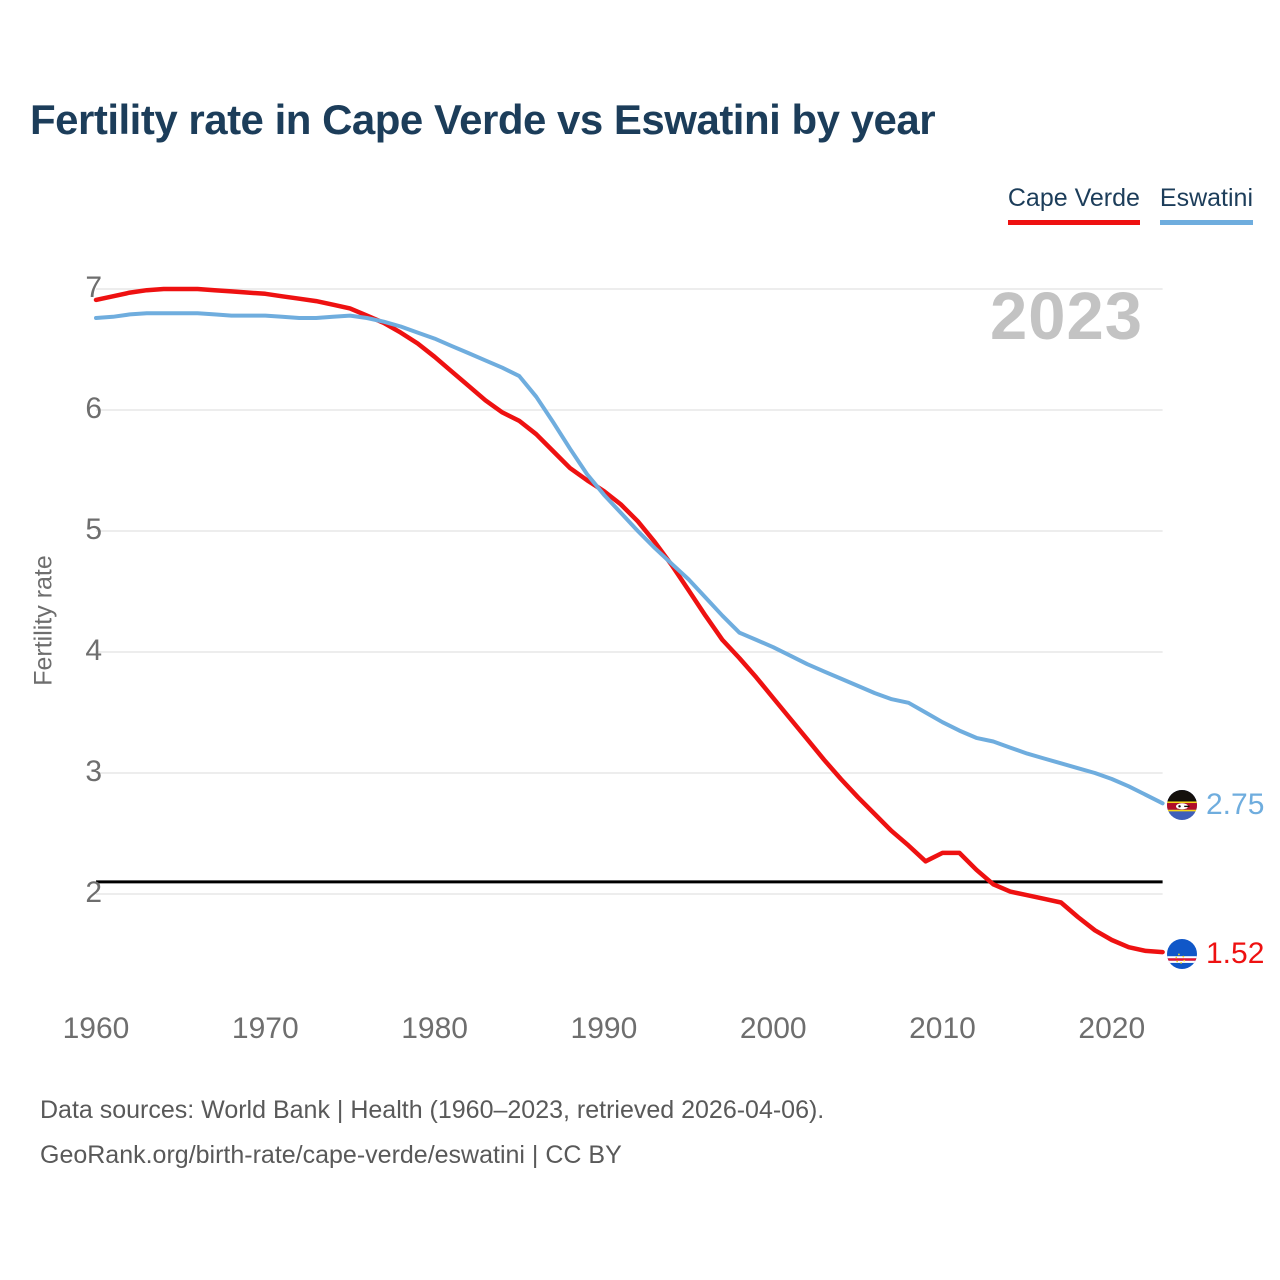 This screenshot has height=1280, width=1280. What do you see at coordinates (1182, 805) in the screenshot?
I see `eswatini-flag-icon` at bounding box center [1182, 805].